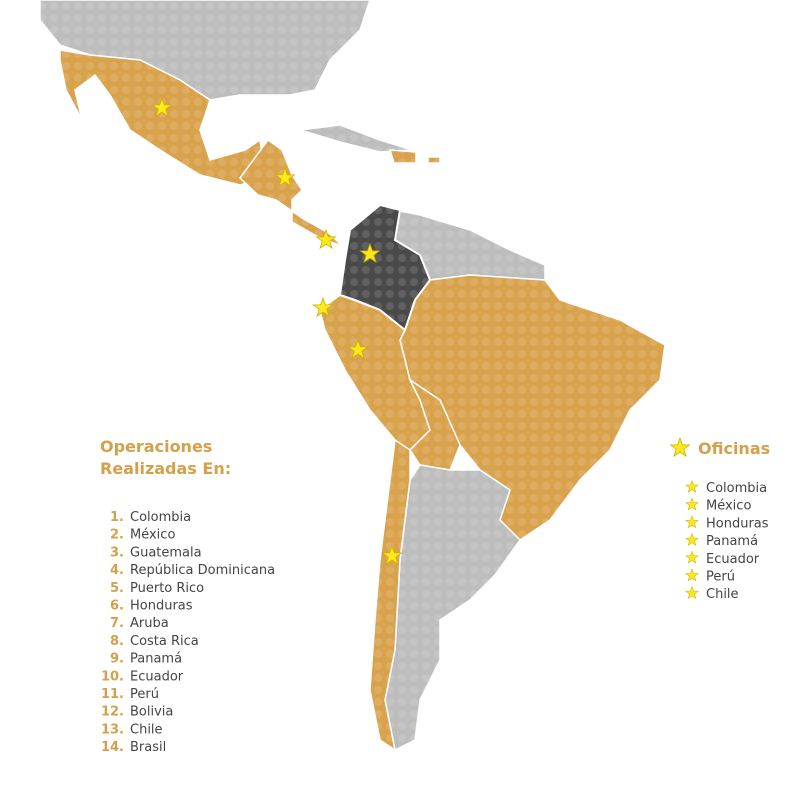 The image size is (800, 800). Describe the element at coordinates (736, 488) in the screenshot. I see `office-name: Colombia` at that location.